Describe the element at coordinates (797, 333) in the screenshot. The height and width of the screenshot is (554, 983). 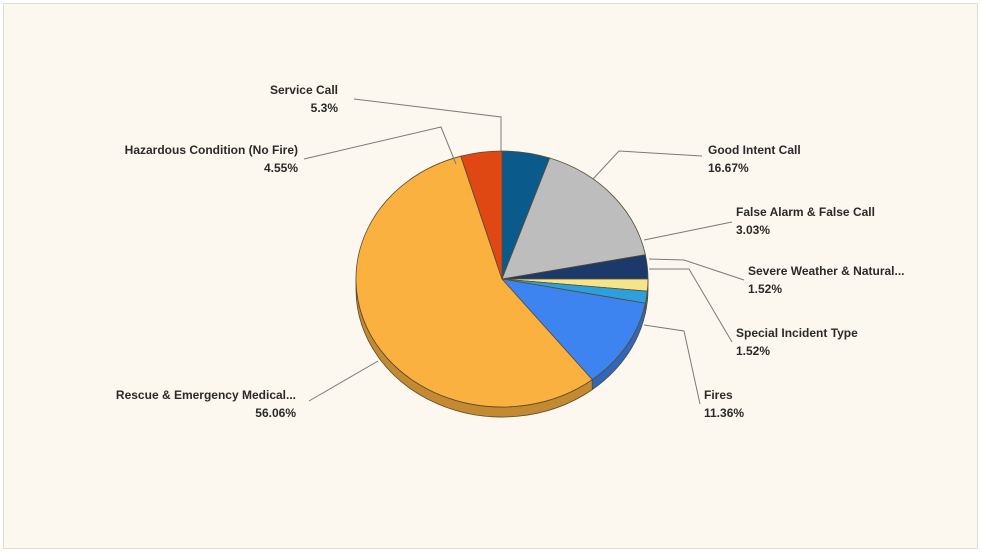
I see `slice-label-special-incident-type: Special Incident Type` at that location.